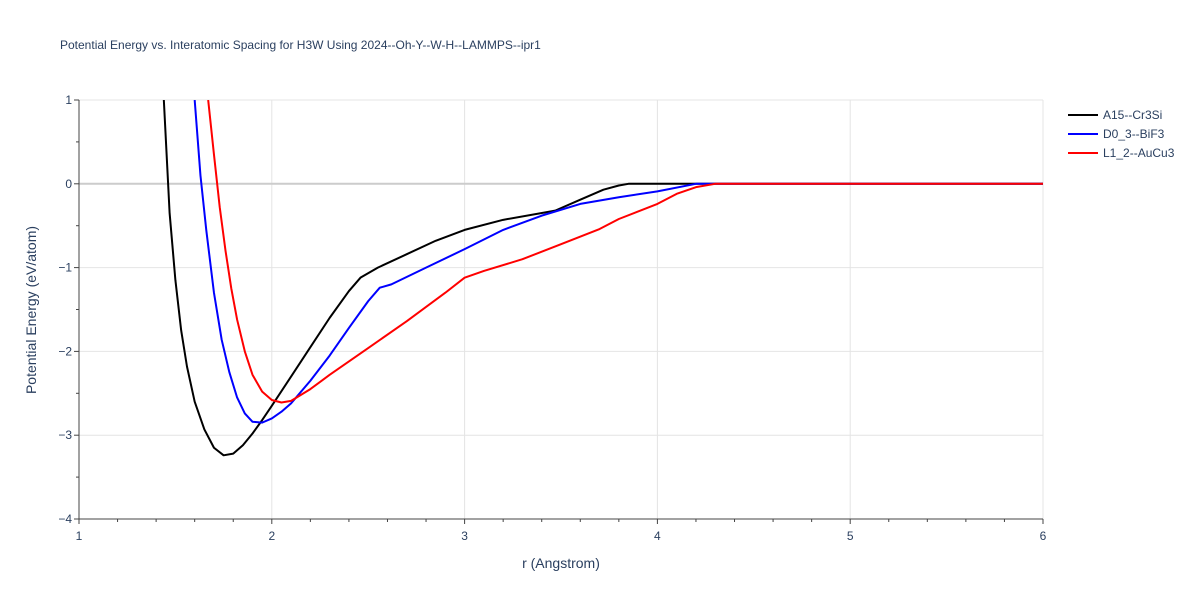  What do you see at coordinates (1134, 134) in the screenshot?
I see `legend-label: D0_3--BiF3` at bounding box center [1134, 134].